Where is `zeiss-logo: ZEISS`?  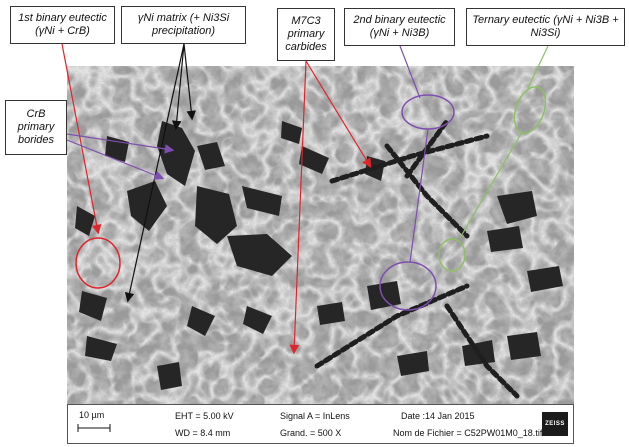 zeiss-logo: ZEISS is located at coordinates (555, 424).